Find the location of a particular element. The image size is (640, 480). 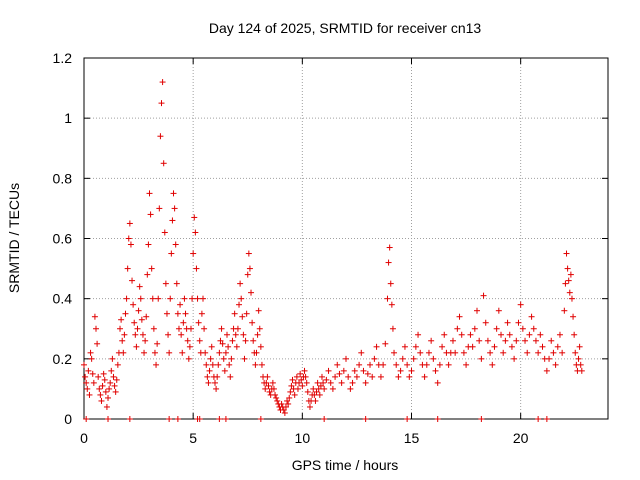

x-tick-label: 5 is located at coordinates (193, 438).